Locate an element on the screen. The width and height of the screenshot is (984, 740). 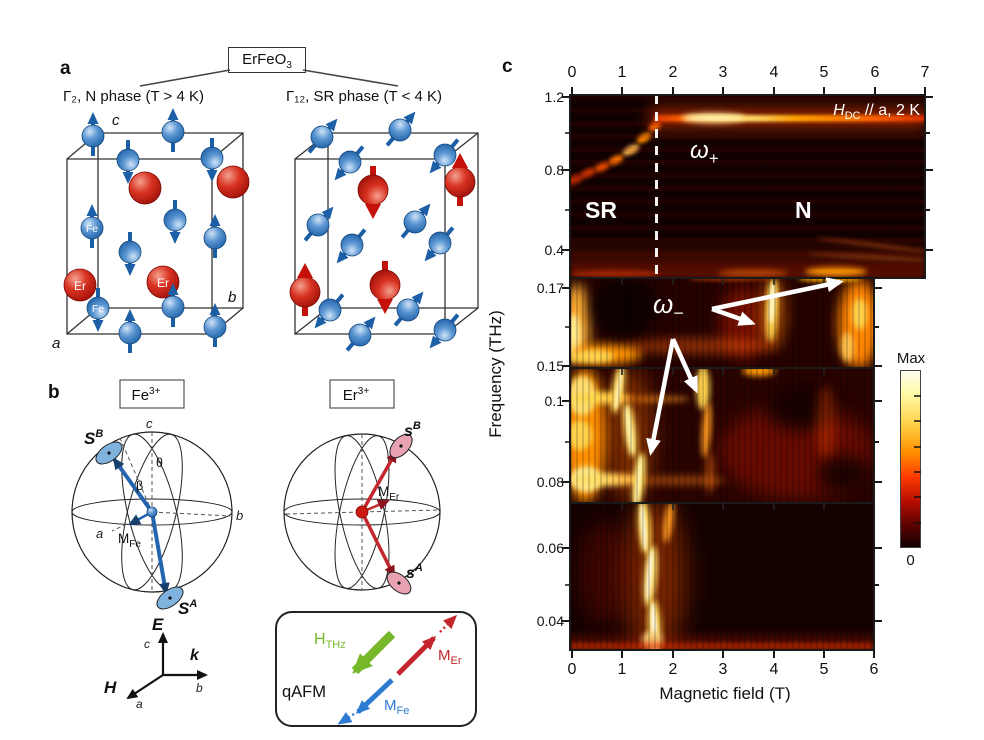
top-tick-3: 3 is located at coordinates (723, 72).